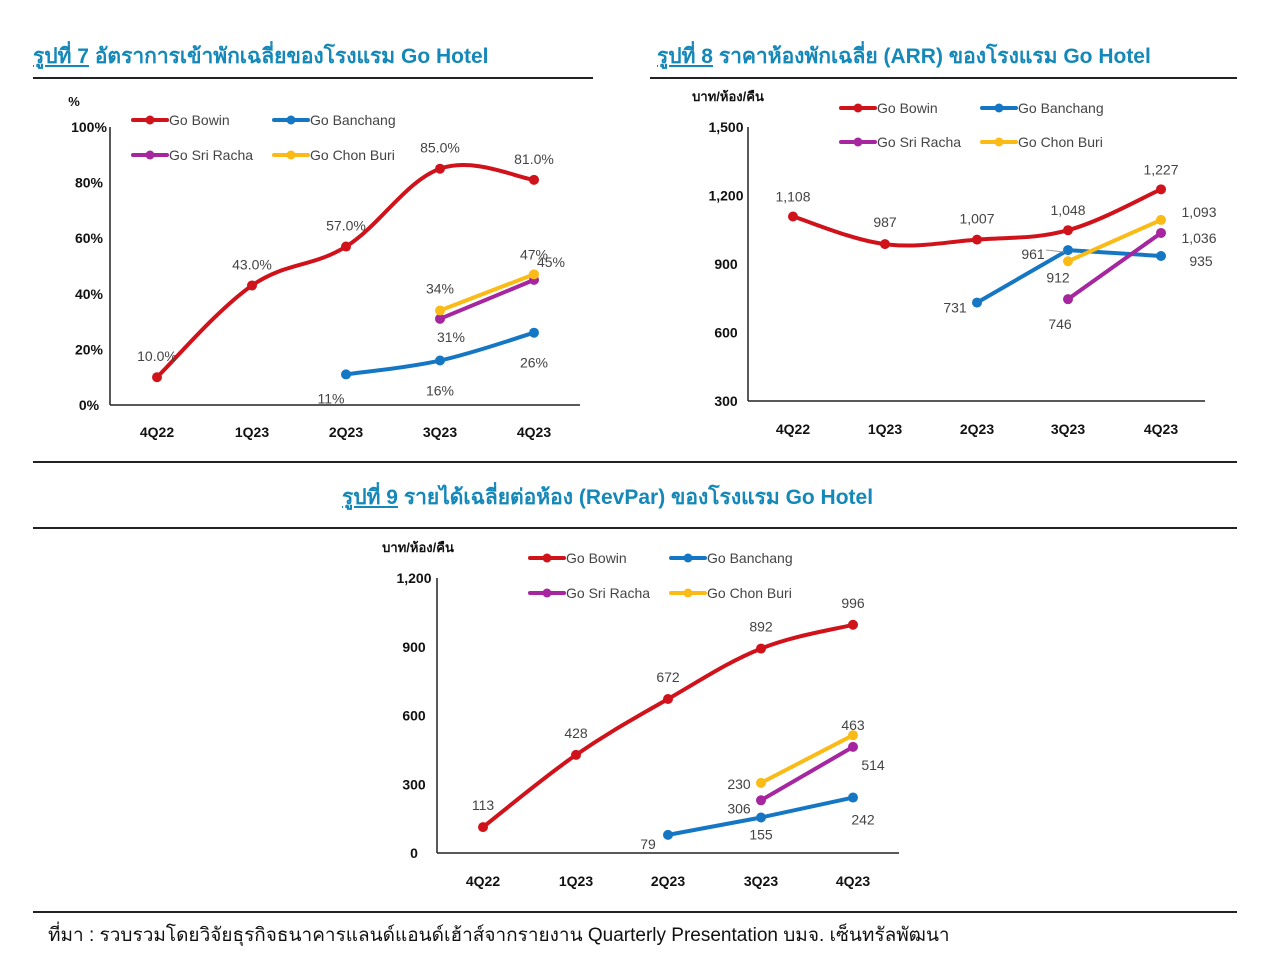 The image size is (1280, 960). Describe the element at coordinates (1033, 254) in the screenshot. I see `data-label: 961` at that location.